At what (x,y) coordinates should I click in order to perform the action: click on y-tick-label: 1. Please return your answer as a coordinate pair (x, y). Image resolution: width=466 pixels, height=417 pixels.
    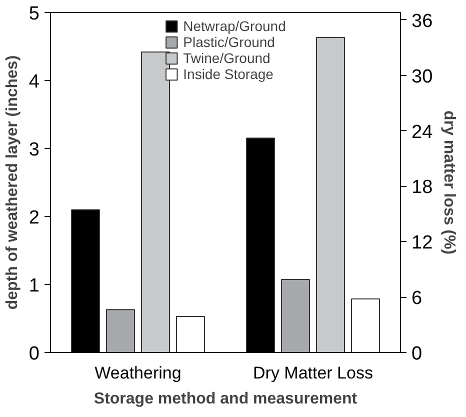
    Looking at the image, I should click on (34, 286).